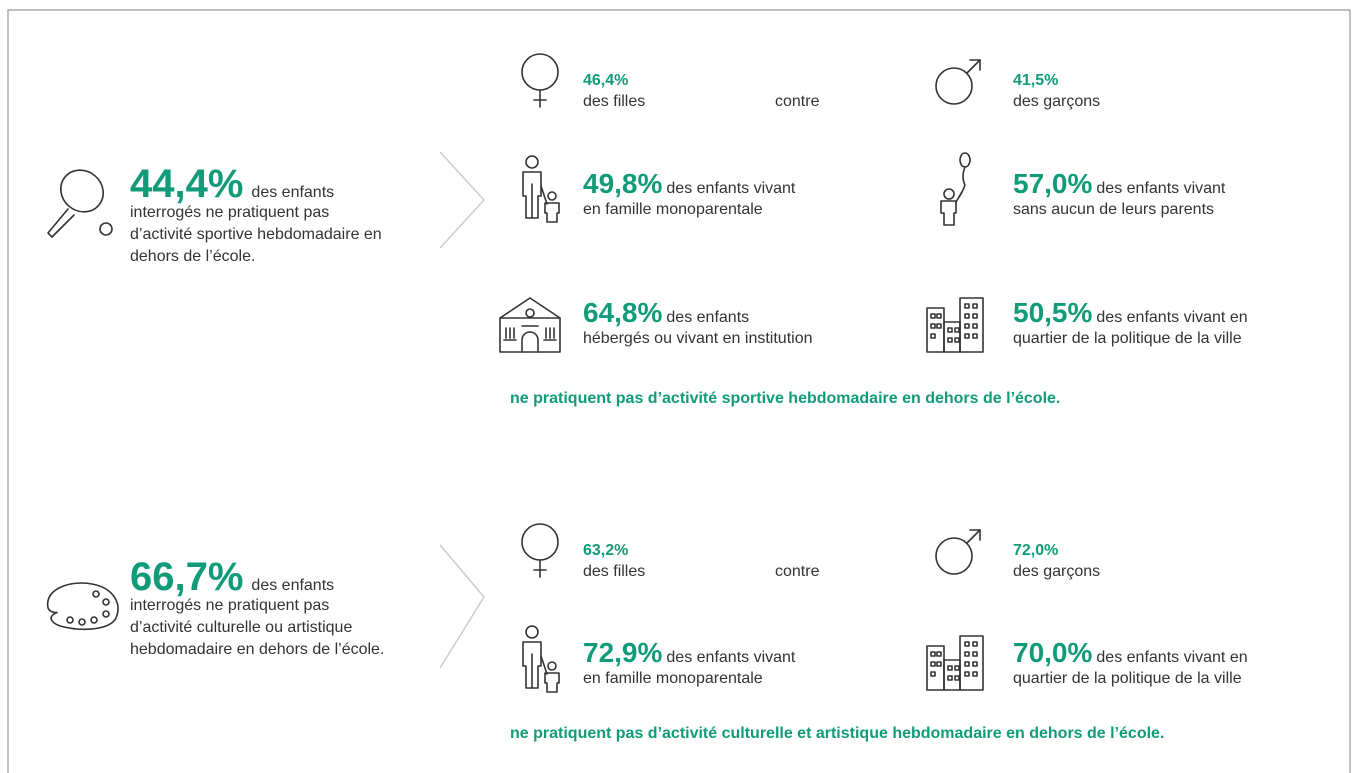  What do you see at coordinates (707, 317) in the screenshot?
I see `item-text: des enfants` at bounding box center [707, 317].